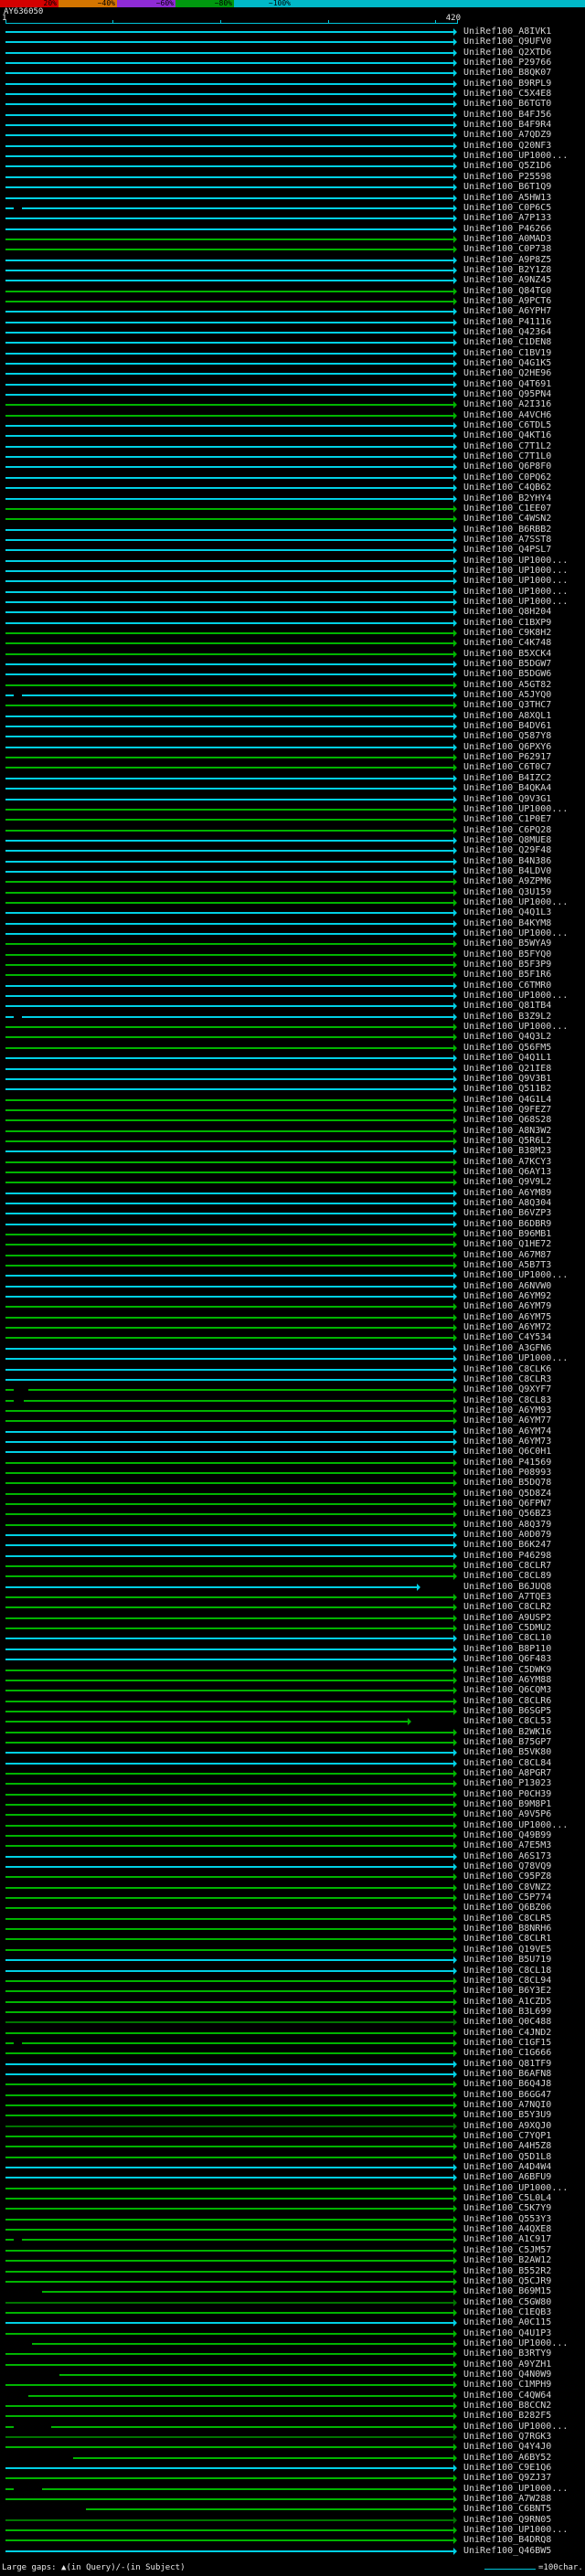  What do you see at coordinates (508, 1845) in the screenshot?
I see `hit-label: UniRef100_A7E5M3` at bounding box center [508, 1845].